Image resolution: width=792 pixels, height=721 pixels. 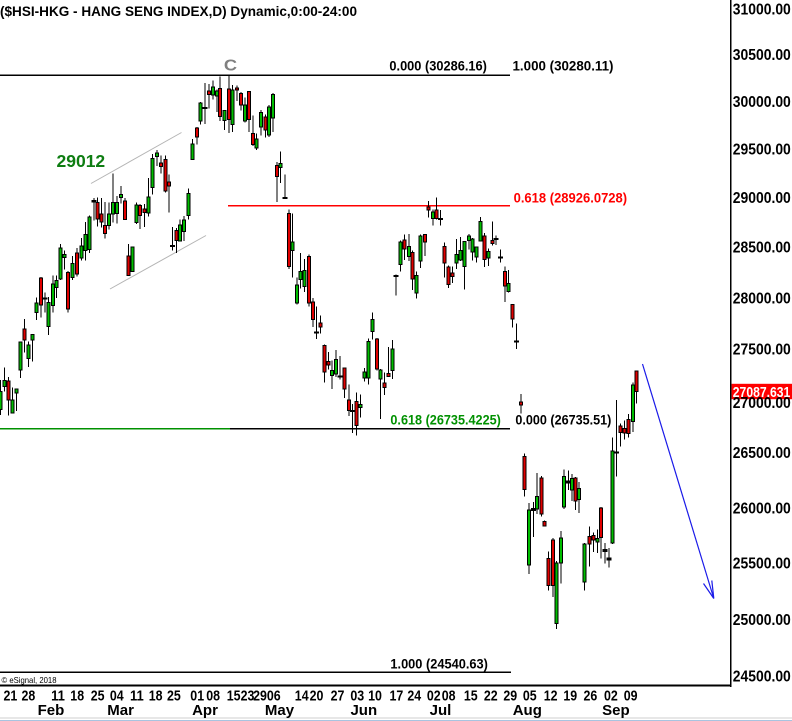 I want to click on svg-text: 30500.00, so click(x=762, y=55).